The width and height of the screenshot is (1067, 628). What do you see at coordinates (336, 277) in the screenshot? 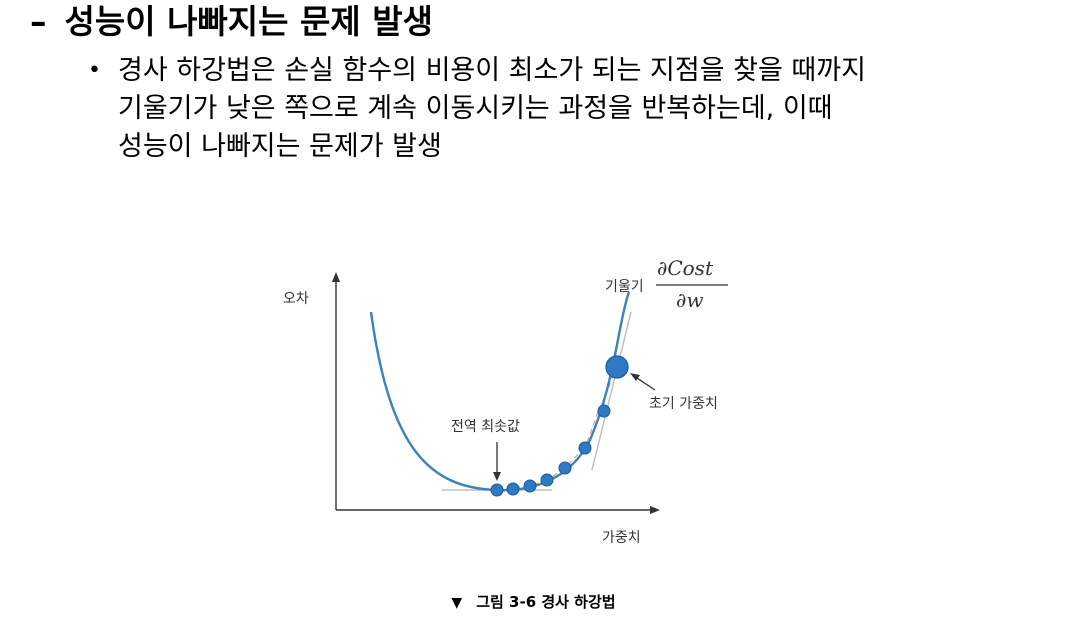
I see `y-axis-arrow` at bounding box center [336, 277].